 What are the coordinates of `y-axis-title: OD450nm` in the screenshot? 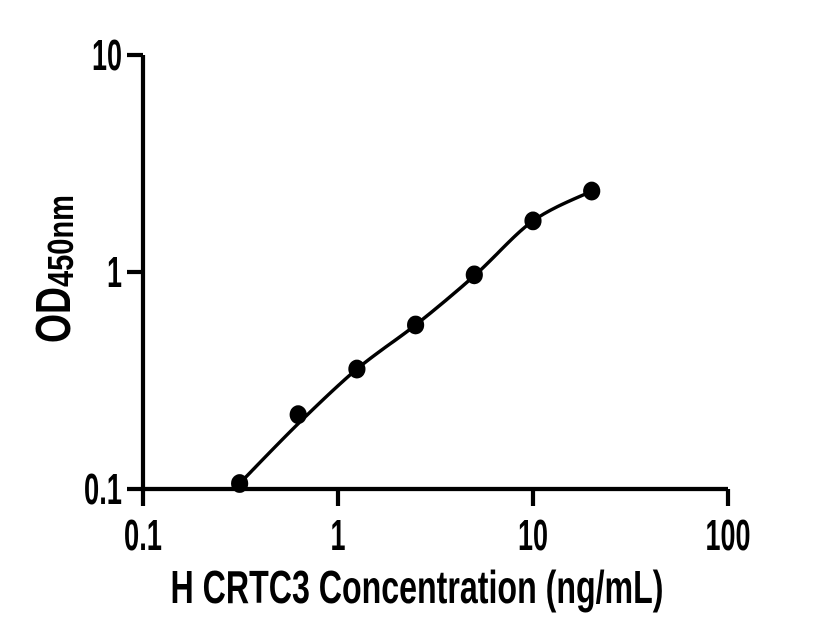 It's located at (54, 269).